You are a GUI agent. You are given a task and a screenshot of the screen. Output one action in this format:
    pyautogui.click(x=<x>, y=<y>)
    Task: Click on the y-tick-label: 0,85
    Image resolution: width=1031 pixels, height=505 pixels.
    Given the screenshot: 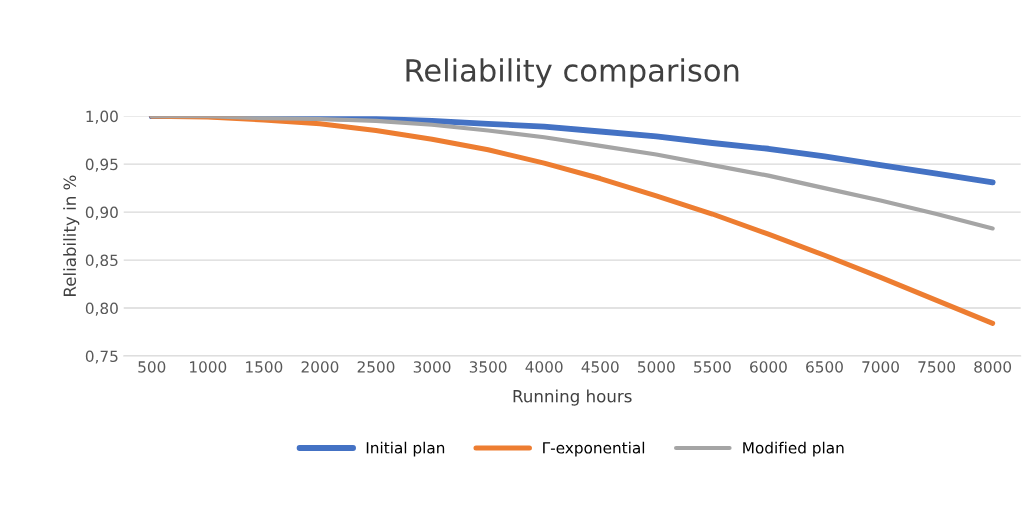 What is the action you would take?
    pyautogui.click(x=101, y=261)
    